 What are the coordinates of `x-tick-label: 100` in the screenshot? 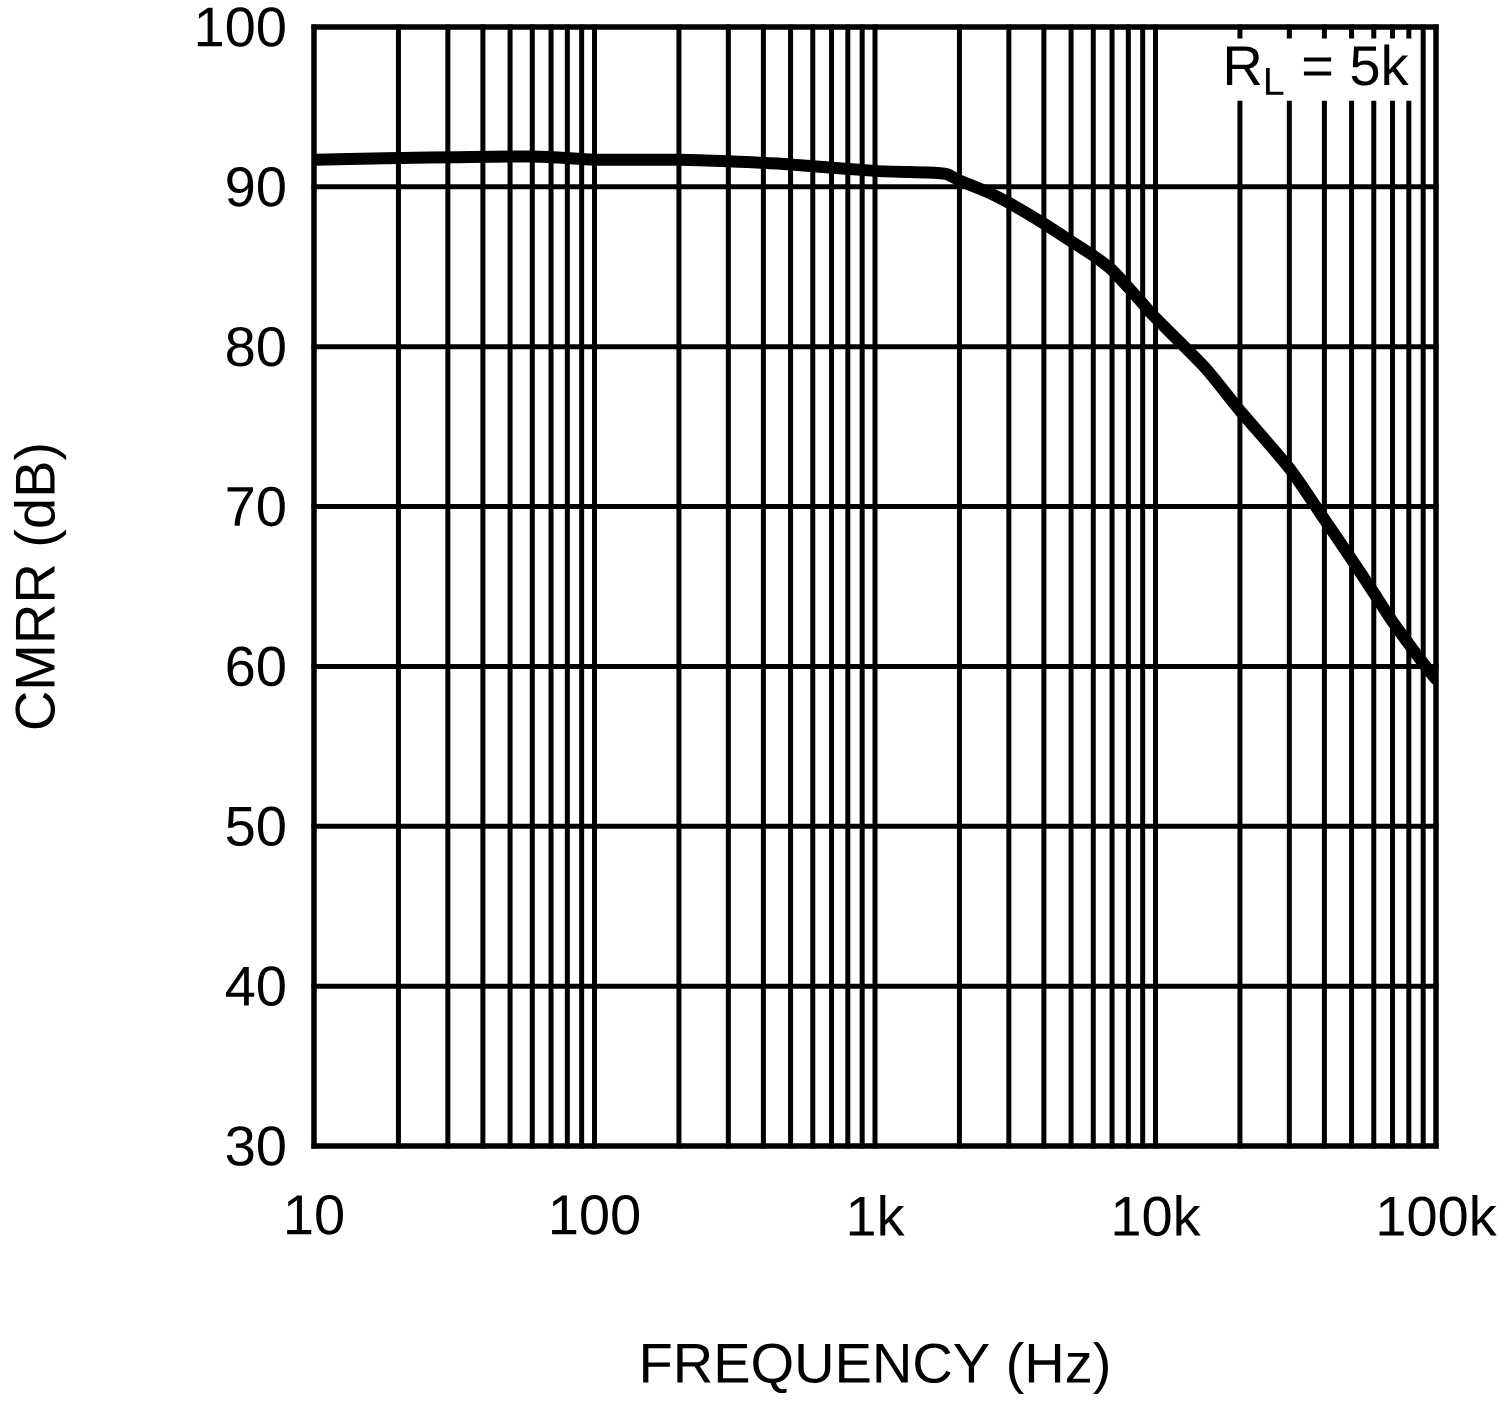 It's located at (596, 1215).